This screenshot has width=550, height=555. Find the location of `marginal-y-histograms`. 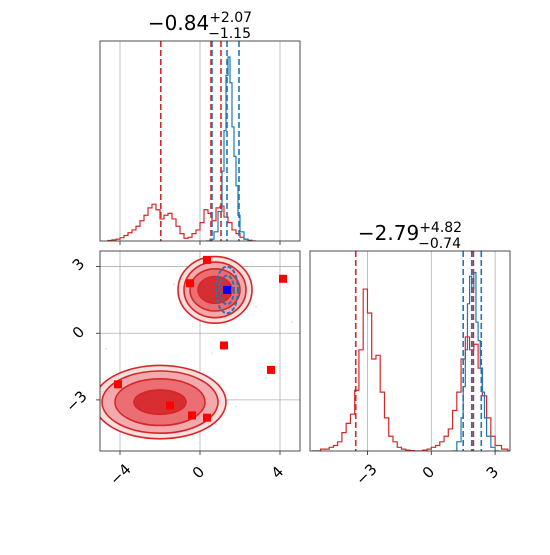

marginal-y-histograms is located at coordinates (411, 351).